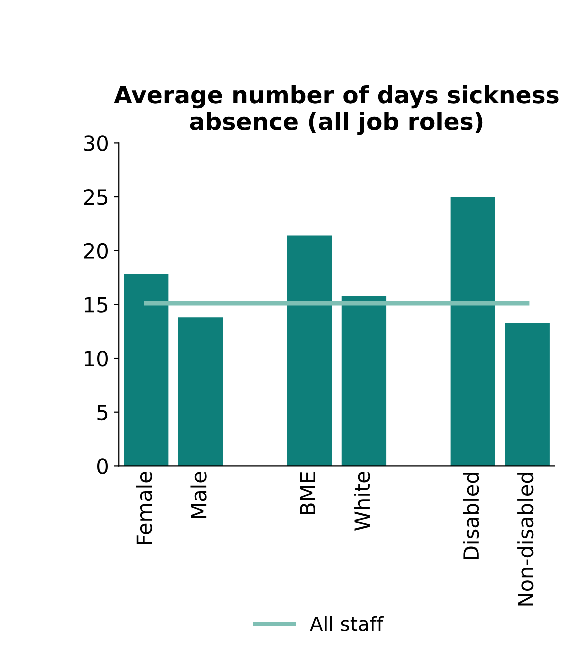 Image resolution: width=581 pixels, height=666 pixels. Describe the element at coordinates (96, 197) in the screenshot. I see `y-tick-label: 25` at that location.